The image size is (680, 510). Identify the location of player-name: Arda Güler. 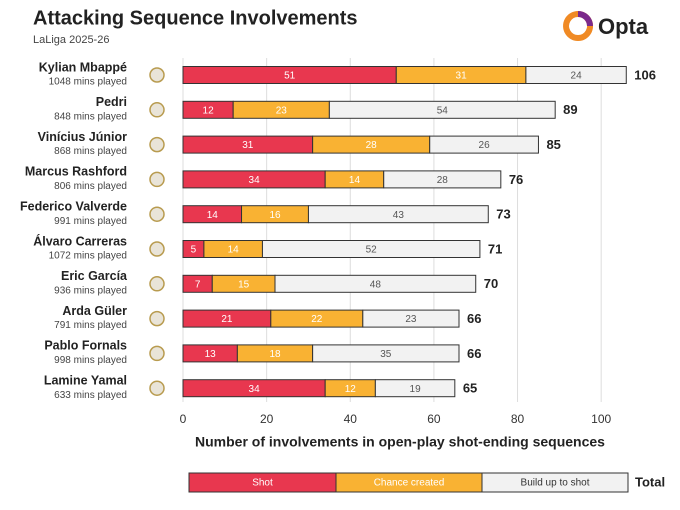
(94, 311).